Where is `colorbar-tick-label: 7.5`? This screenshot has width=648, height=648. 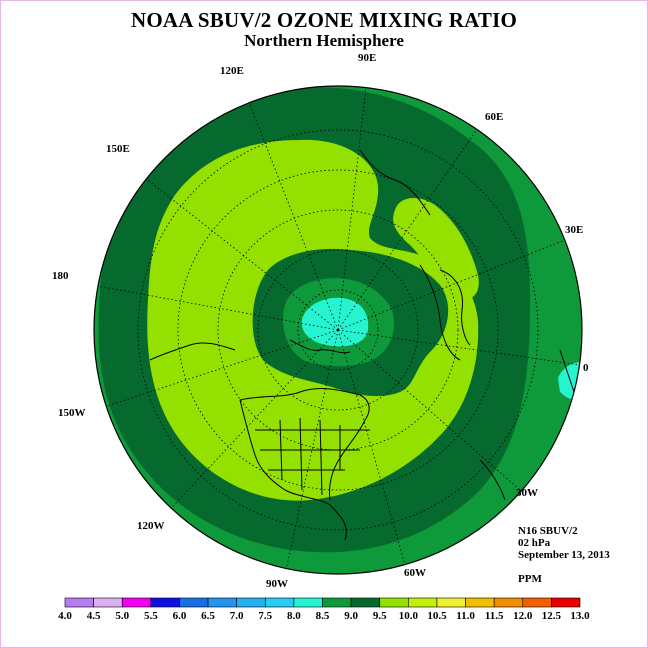 colorbar-tick-label: 7.5 is located at coordinates (265, 616).